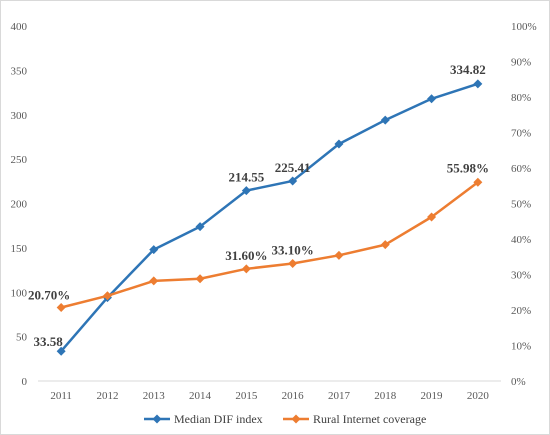 This screenshot has width=550, height=435. Describe the element at coordinates (246, 396) in the screenshot. I see `x-axis-tick-label: 2015` at that location.